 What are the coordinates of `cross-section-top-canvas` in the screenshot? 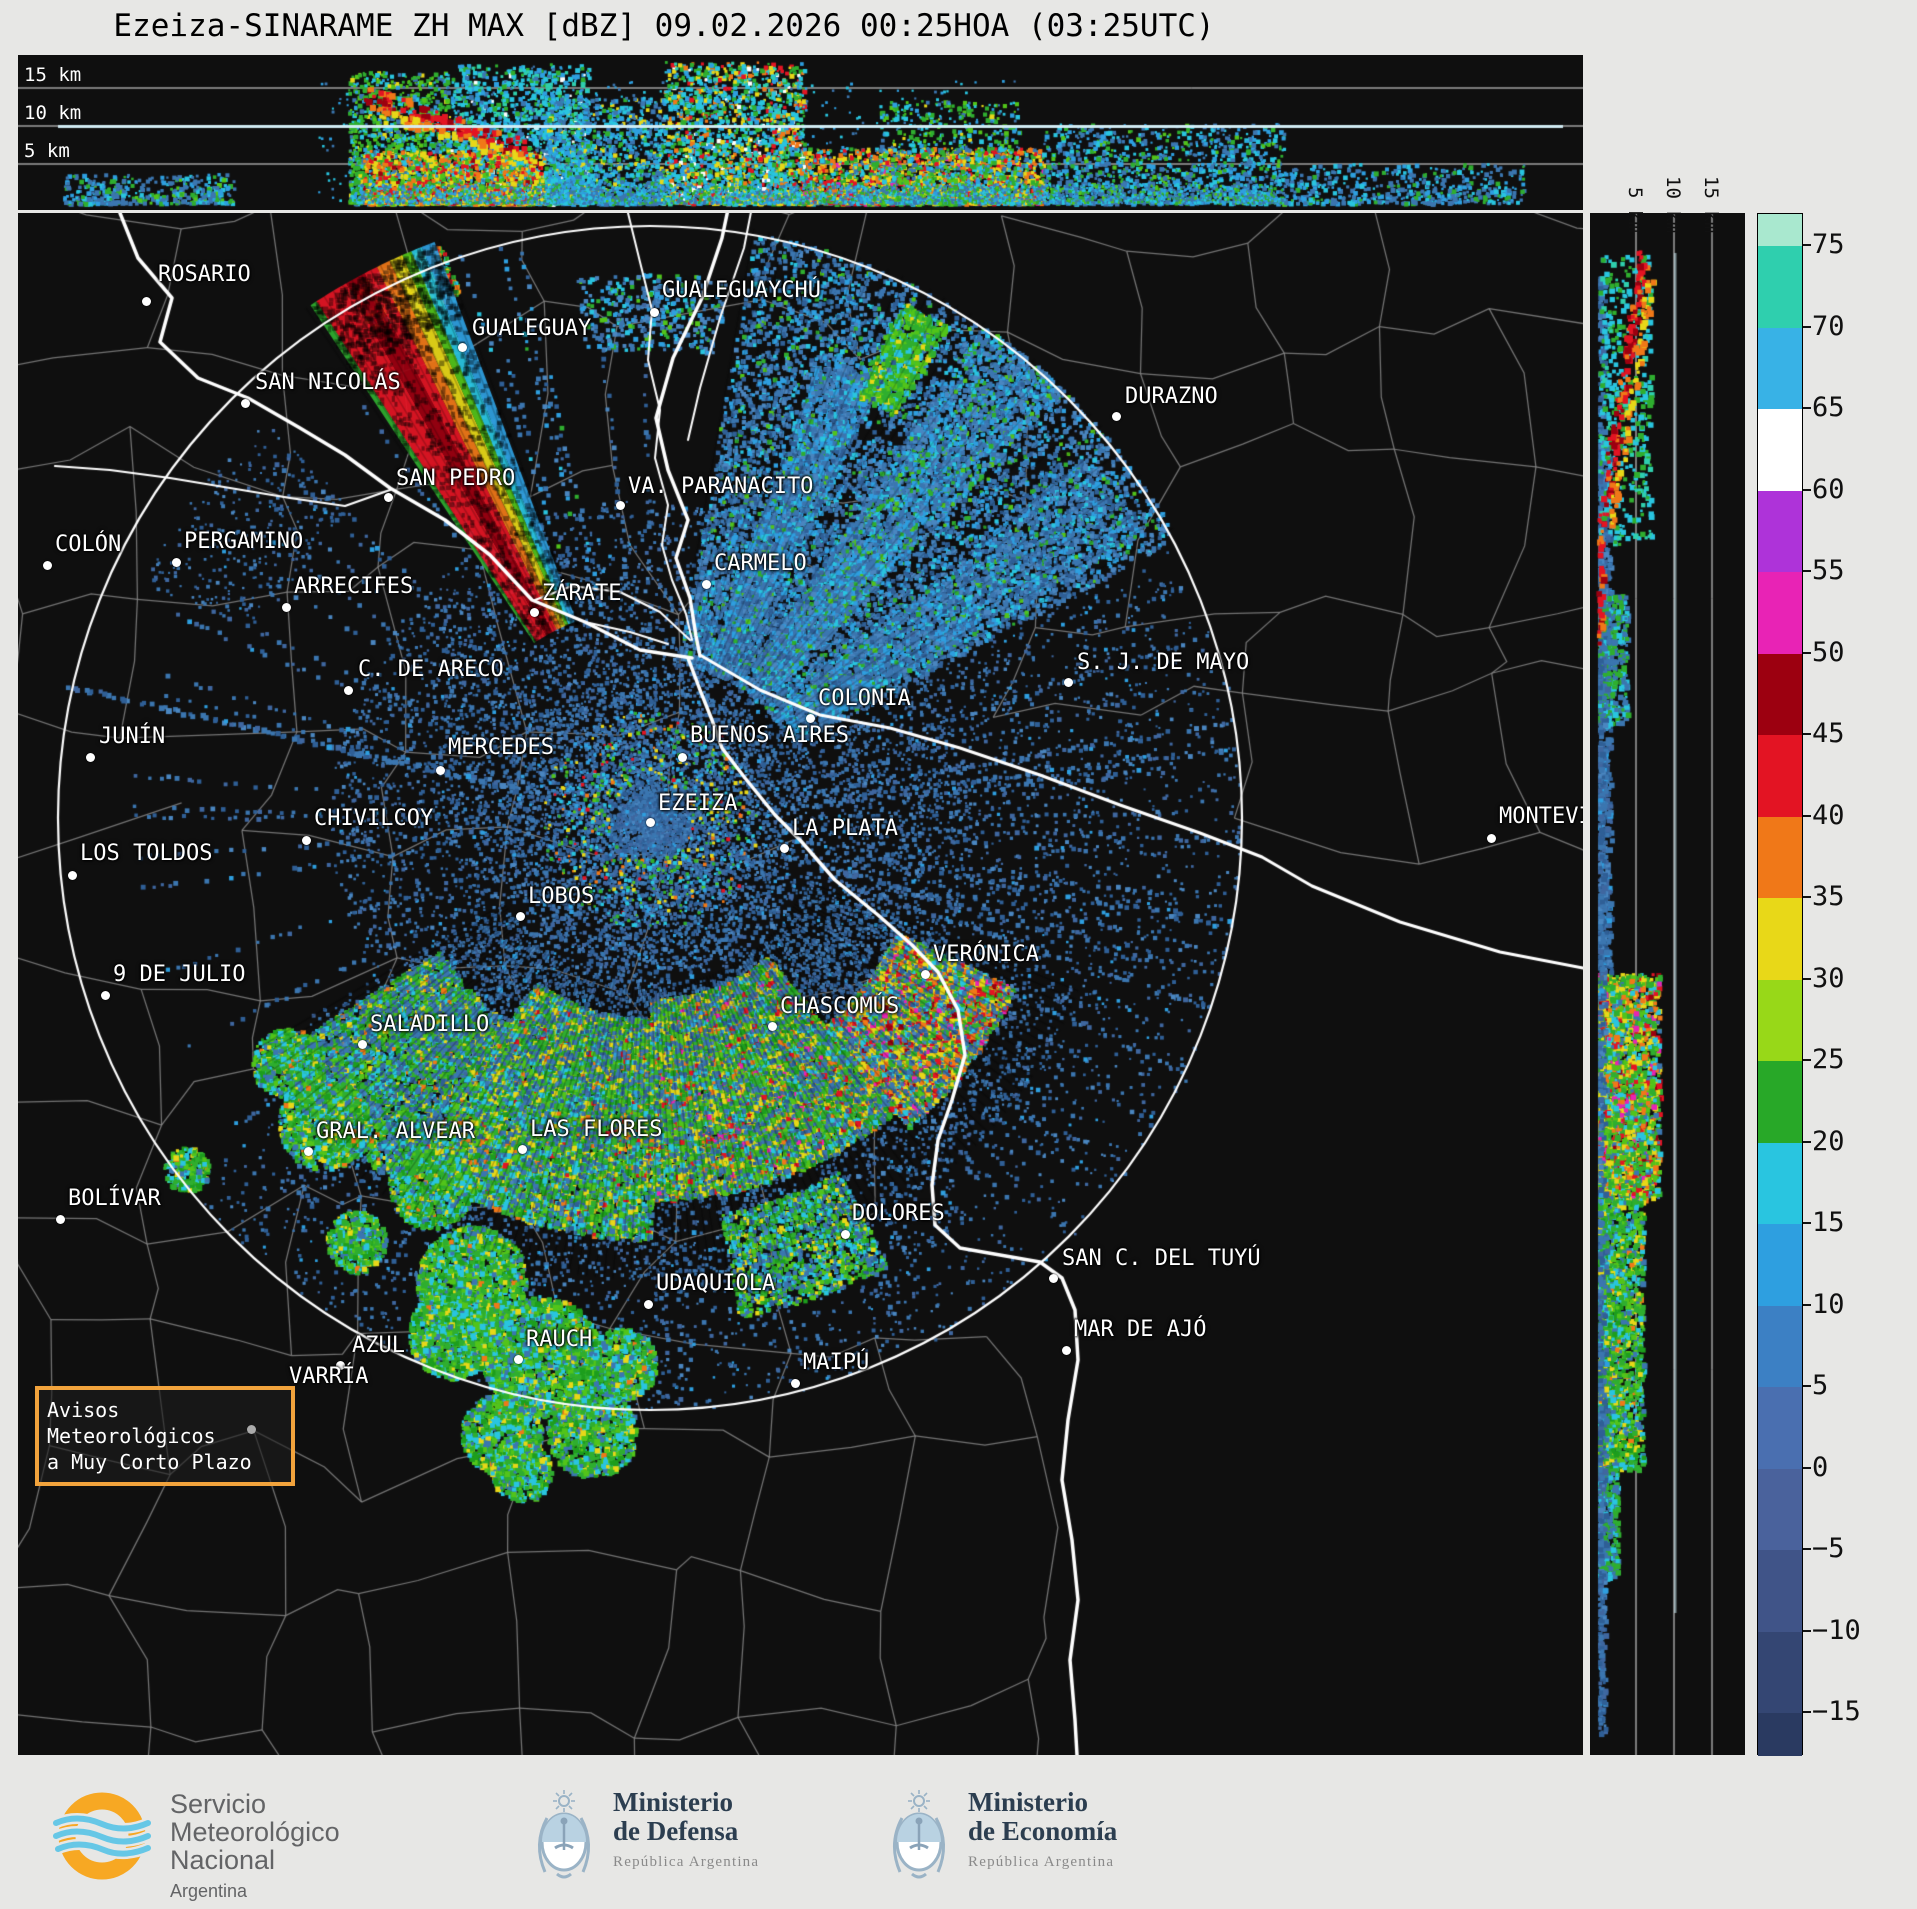 It's located at (800, 132).